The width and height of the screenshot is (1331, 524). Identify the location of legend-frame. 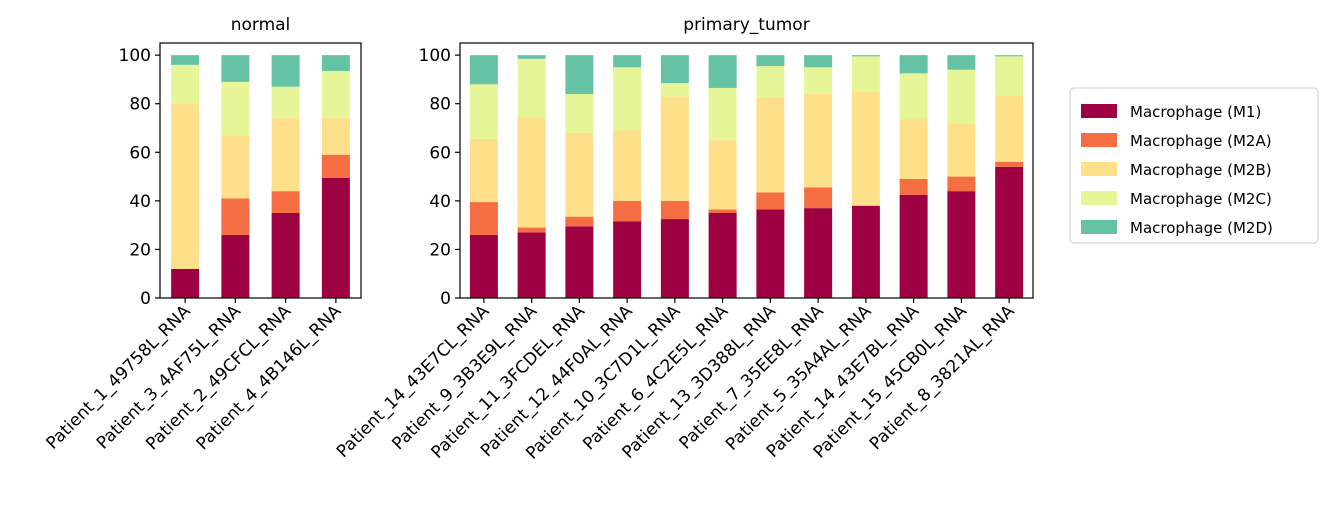
(1194, 165).